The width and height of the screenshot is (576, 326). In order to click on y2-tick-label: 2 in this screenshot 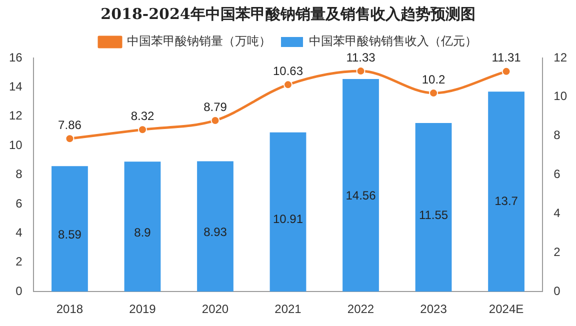, I will do `click(557, 251)`.